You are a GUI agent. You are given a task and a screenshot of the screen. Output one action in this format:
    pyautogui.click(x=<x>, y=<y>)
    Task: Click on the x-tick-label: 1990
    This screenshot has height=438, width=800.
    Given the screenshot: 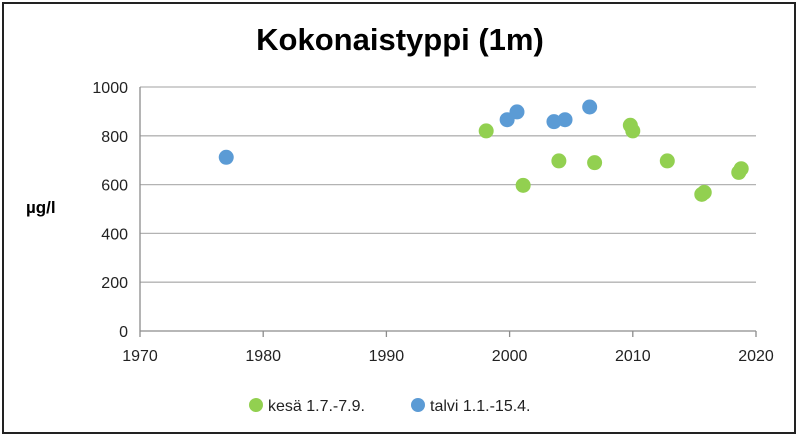 What is the action you would take?
    pyautogui.click(x=387, y=356)
    